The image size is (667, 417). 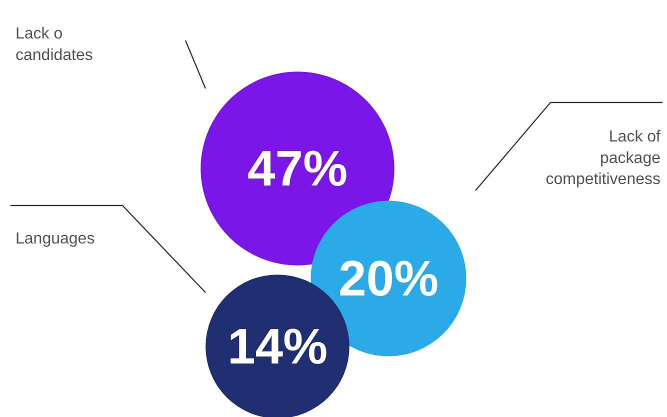 I want to click on data-label: 47%, so click(x=297, y=168).